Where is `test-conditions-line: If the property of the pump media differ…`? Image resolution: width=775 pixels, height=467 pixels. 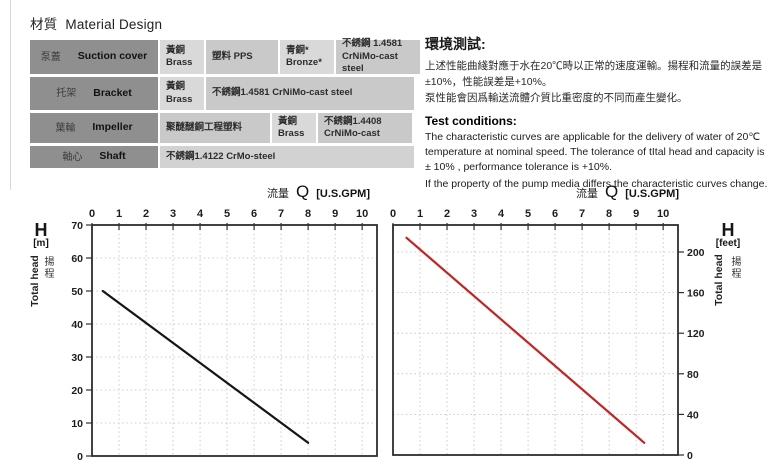
test-conditions-line: If the property of the pump media differ… is located at coordinates (596, 184).